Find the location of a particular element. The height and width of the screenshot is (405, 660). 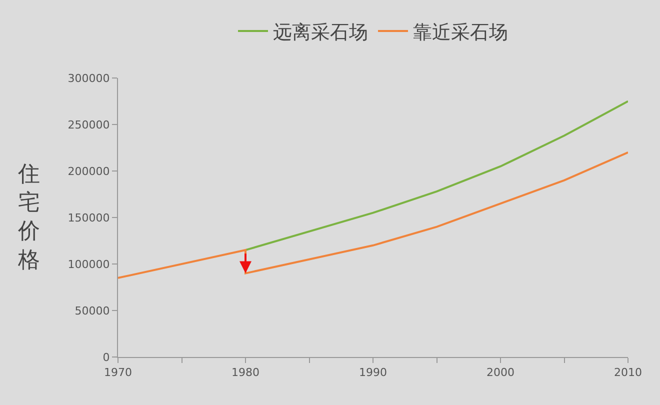

y-tick-label: 100000 is located at coordinates (89, 264).